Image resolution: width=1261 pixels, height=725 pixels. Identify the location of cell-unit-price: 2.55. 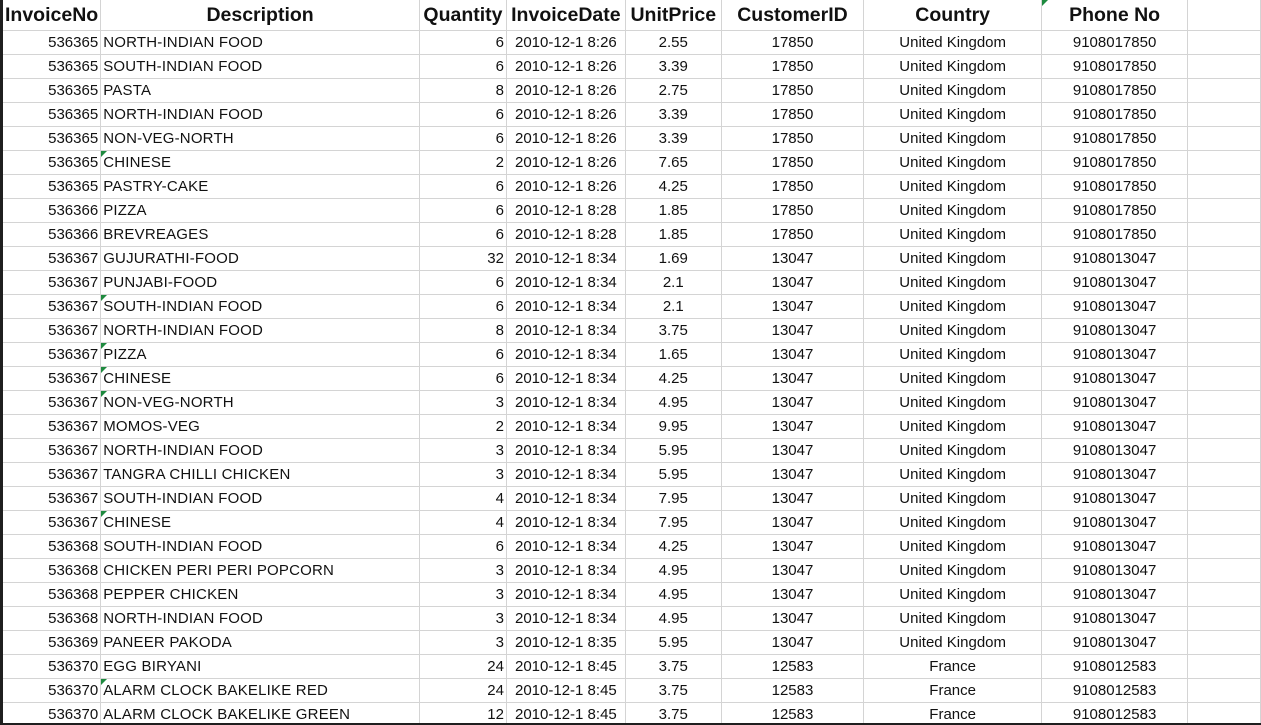
(673, 42).